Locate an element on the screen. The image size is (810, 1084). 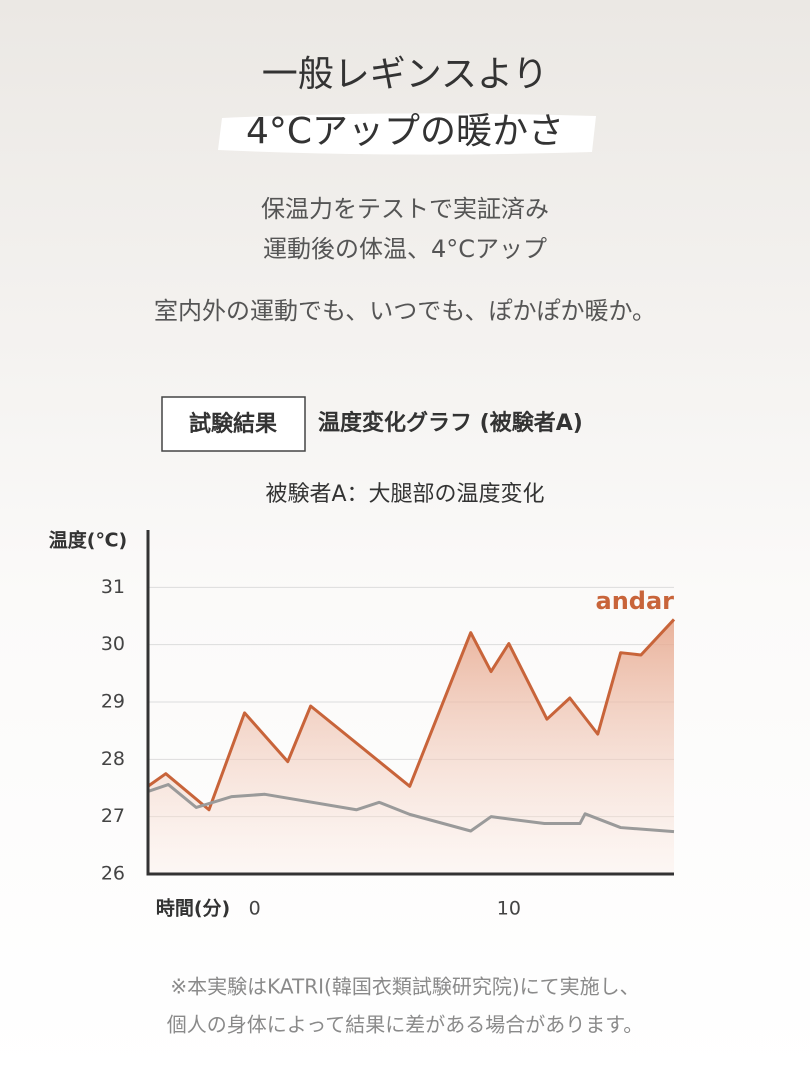
section-heading: 温度変化グラフ (被験者A) is located at coordinates (450, 423).